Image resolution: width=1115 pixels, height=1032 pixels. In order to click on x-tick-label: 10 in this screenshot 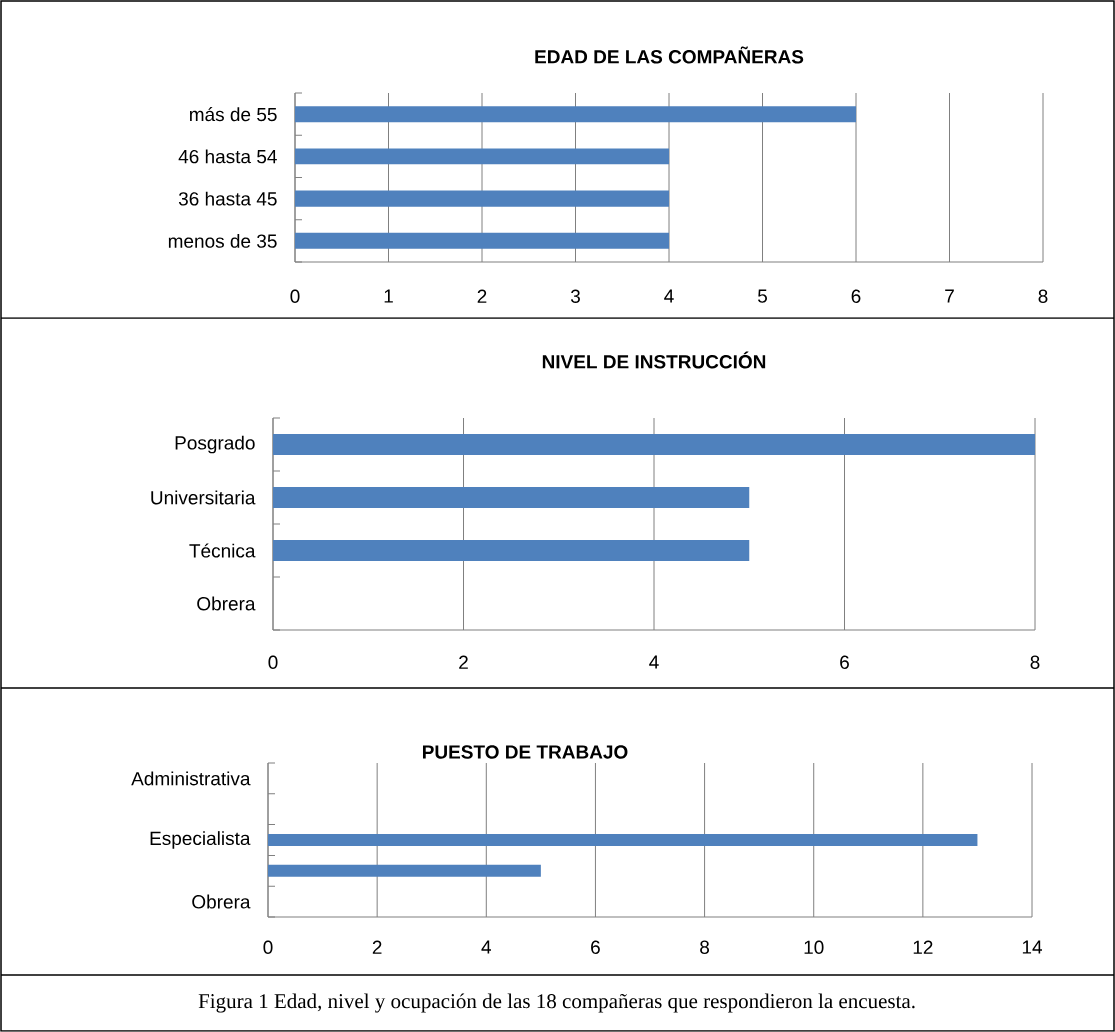, I will do `click(814, 947)`.